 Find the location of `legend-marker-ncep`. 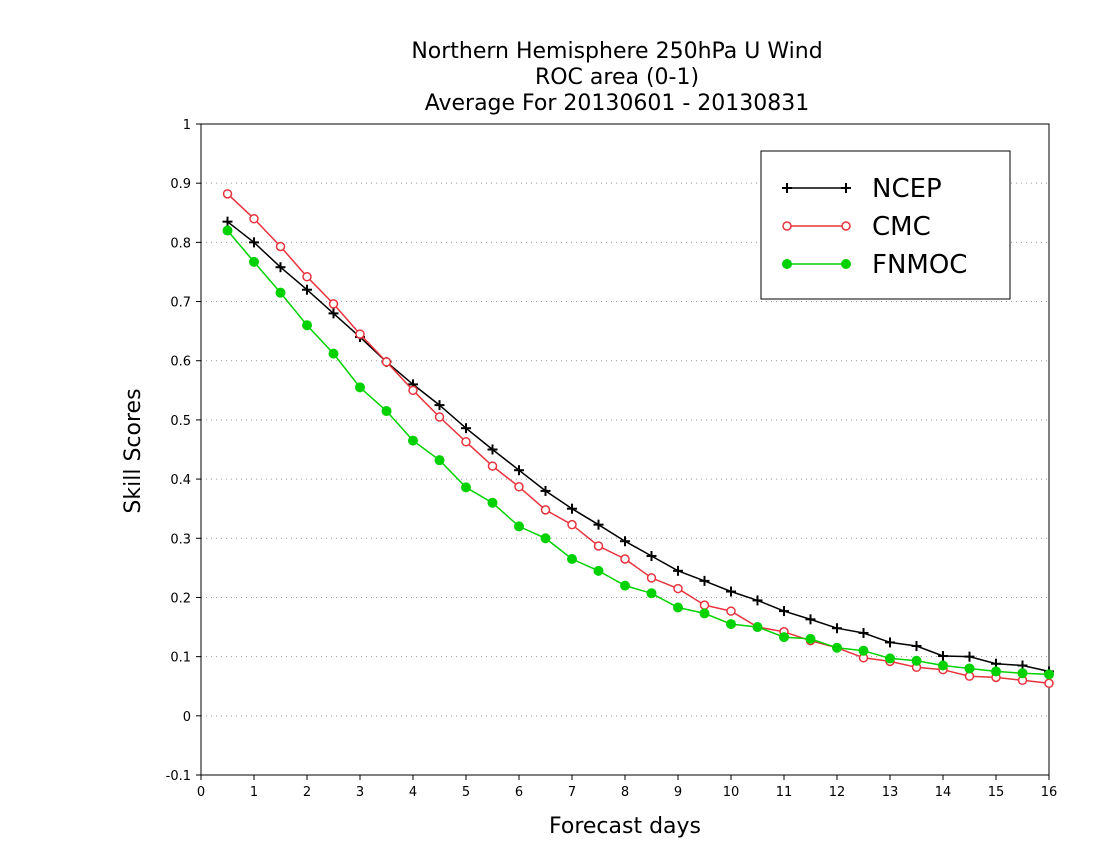

legend-marker-ncep is located at coordinates (846, 188).